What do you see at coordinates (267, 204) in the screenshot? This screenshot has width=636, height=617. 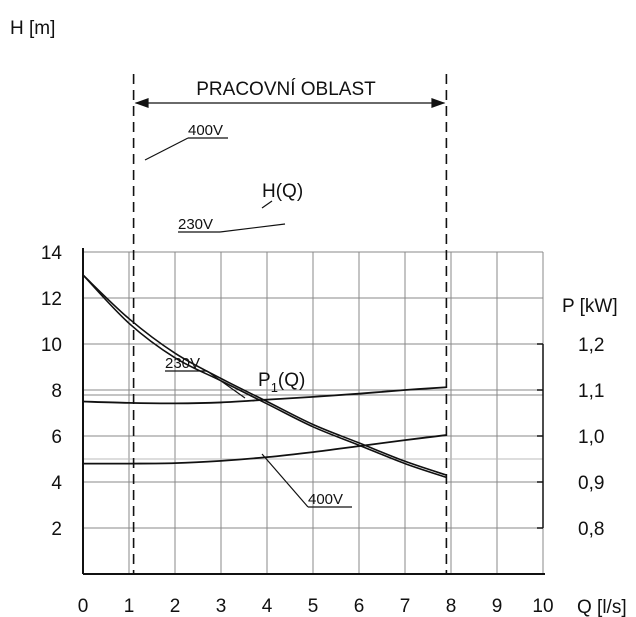 I see `head-curve-name-leader` at bounding box center [267, 204].